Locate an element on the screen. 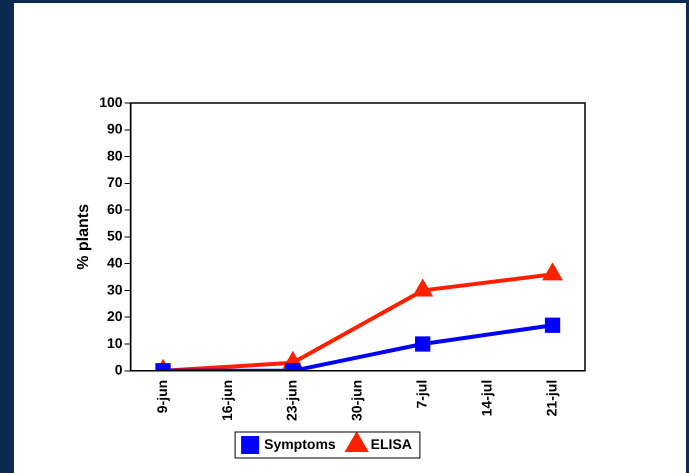  y-tick-label: 70 is located at coordinates (114, 182).